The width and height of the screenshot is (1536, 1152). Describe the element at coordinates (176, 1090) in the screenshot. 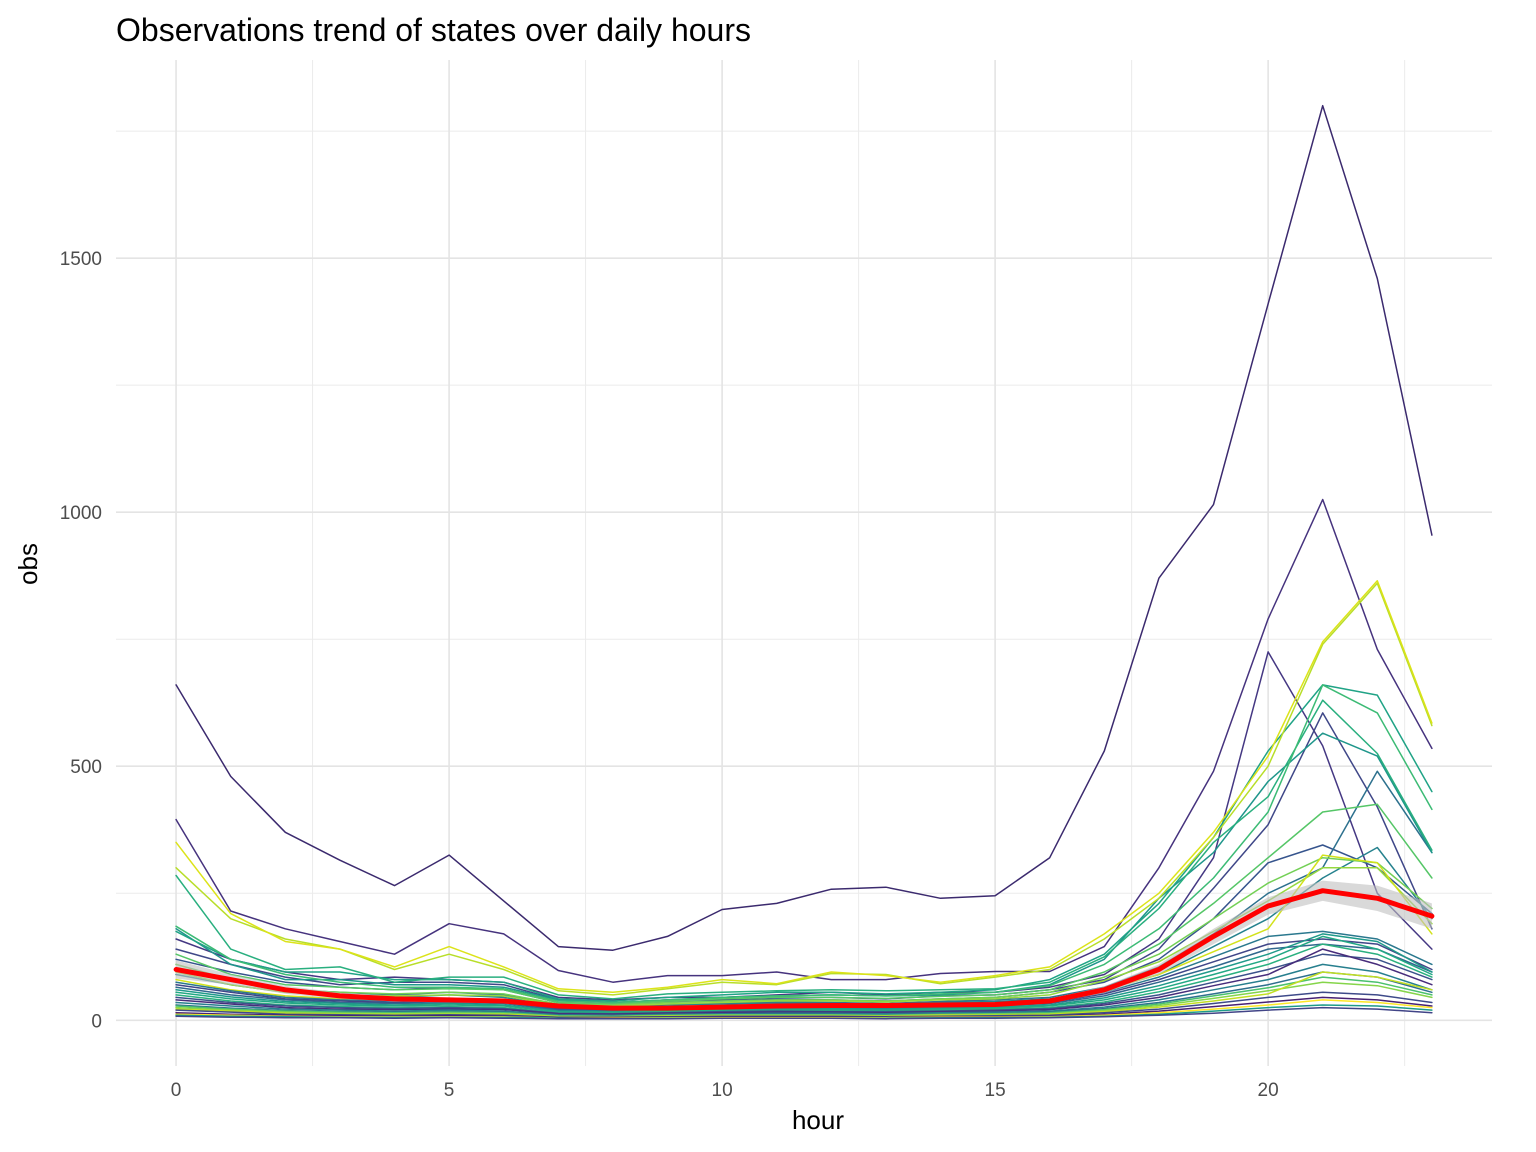

I see `x-tick-label: 0` at that location.